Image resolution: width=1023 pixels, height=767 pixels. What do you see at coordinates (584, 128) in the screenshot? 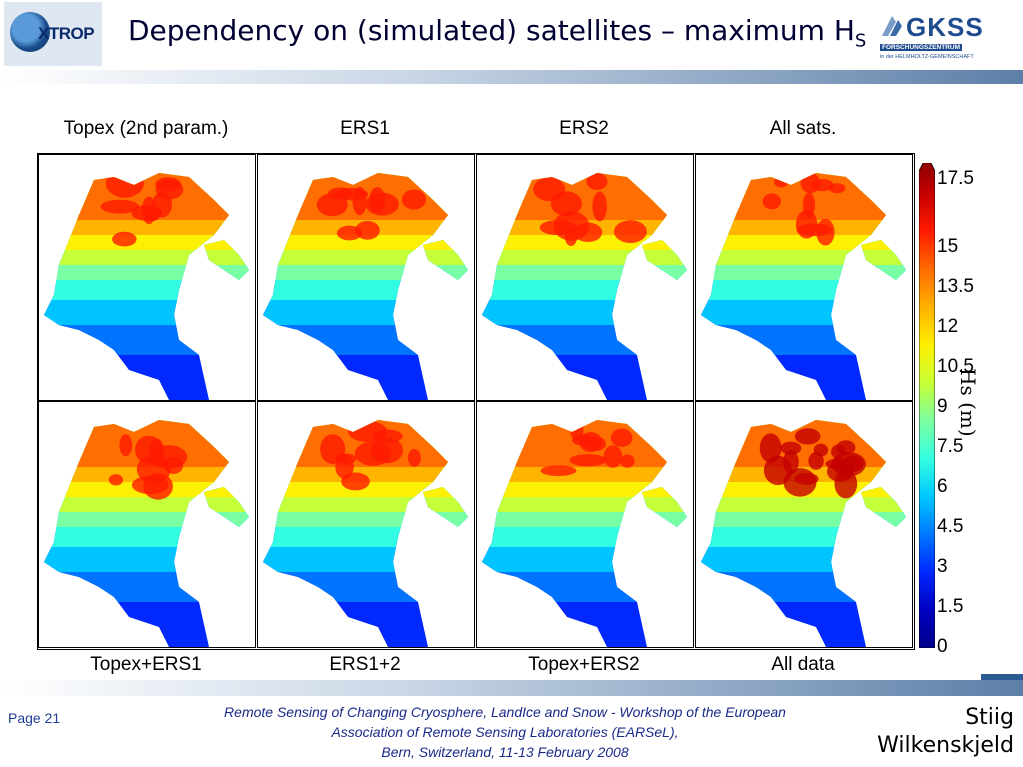
I see `panel-title-ers2: ERS2` at bounding box center [584, 128].